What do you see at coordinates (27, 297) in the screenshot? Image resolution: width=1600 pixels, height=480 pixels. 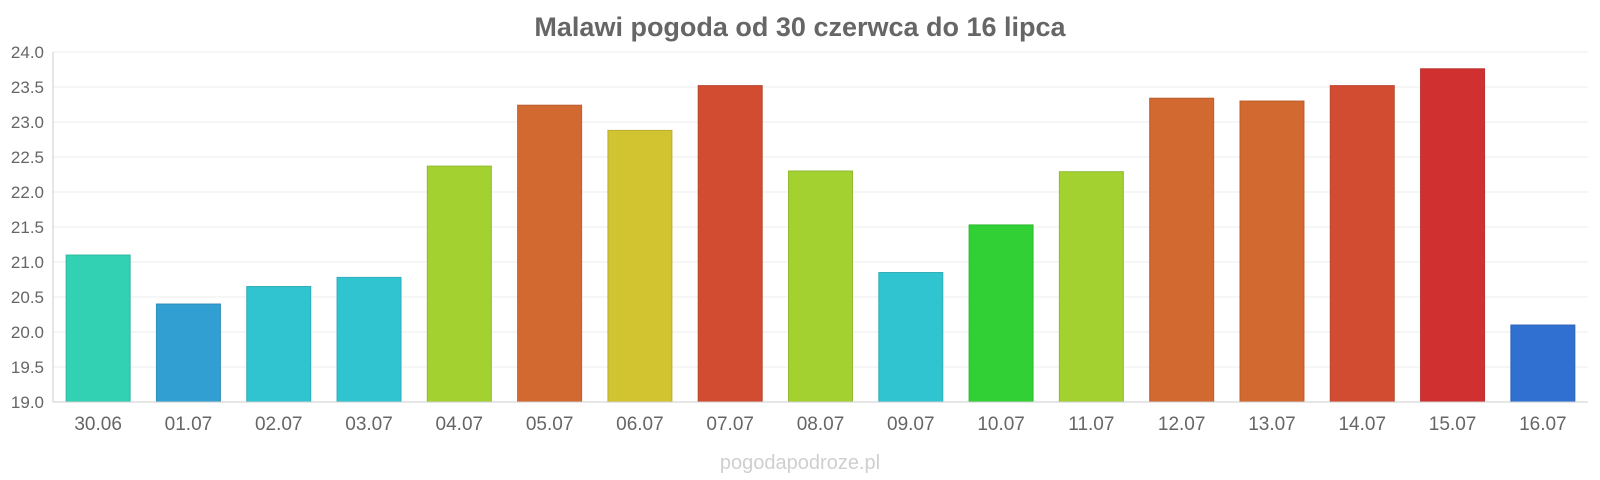 I see `y-tick-label: 20.5` at bounding box center [27, 297].